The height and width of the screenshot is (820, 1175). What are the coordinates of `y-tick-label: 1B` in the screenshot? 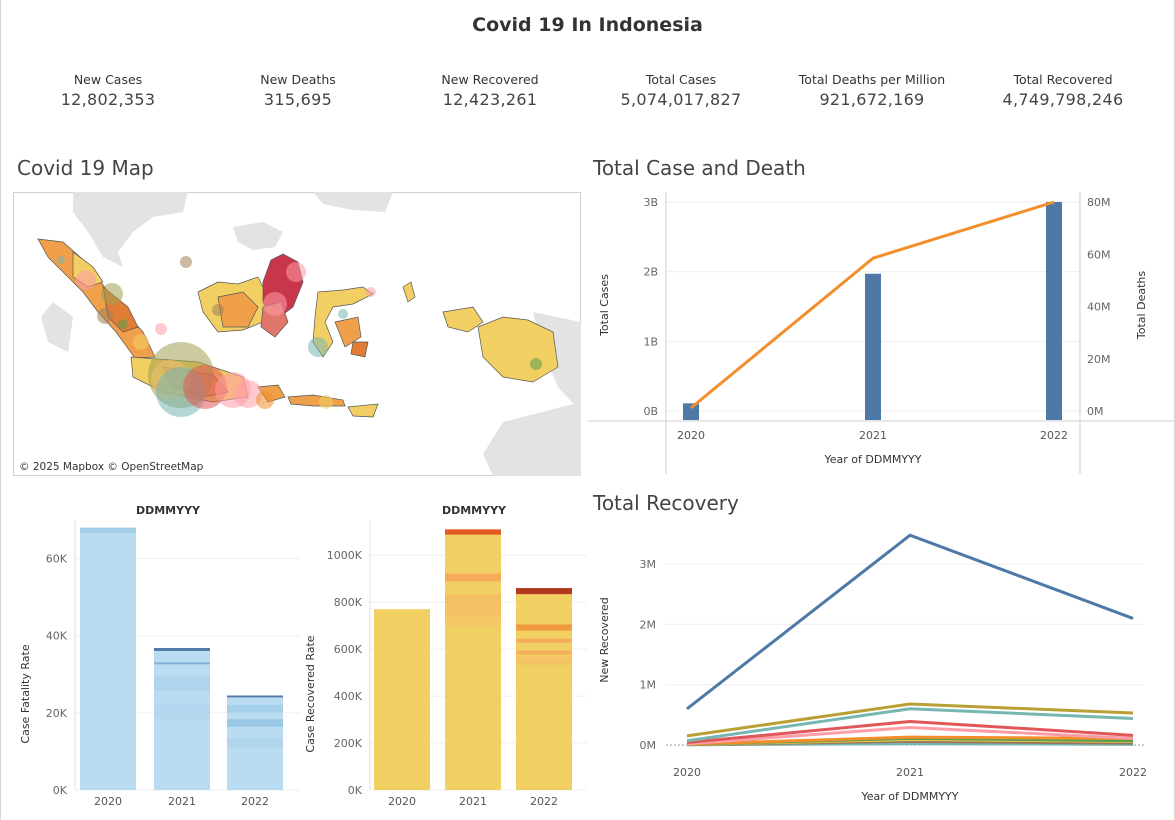 It's located at (650, 341).